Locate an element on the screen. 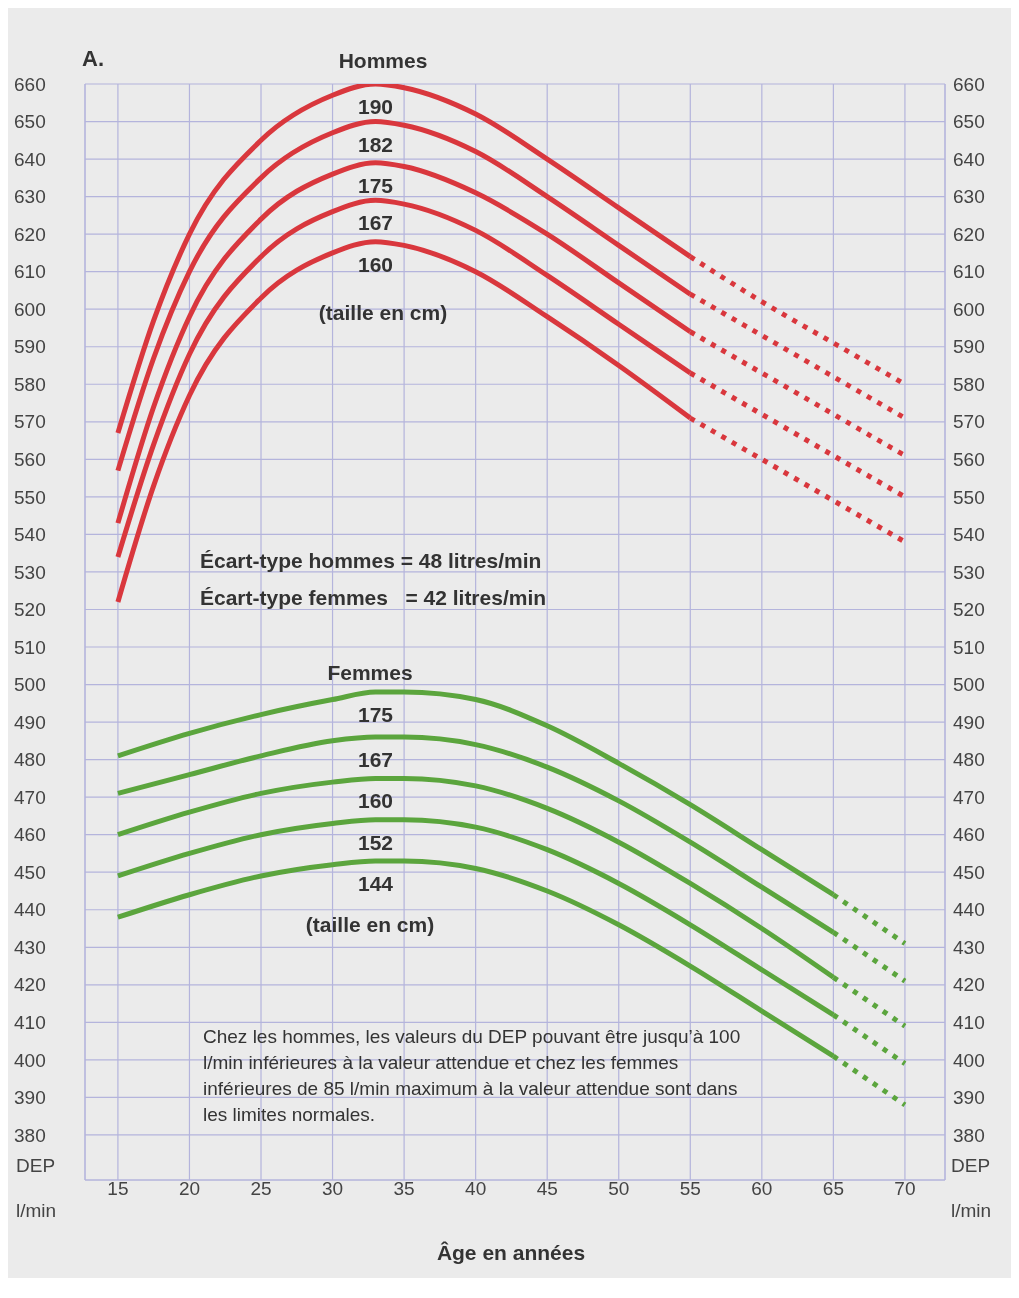 This screenshot has height=1298, width=1019. y-tick-label: 470 is located at coordinates (30, 797).